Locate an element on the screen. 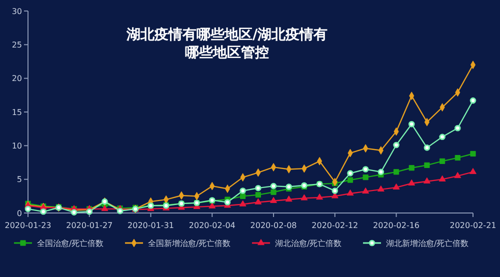 Image resolution: width=500 pixels, height=277 pixels. x-tick-label: 2020-01-31 is located at coordinates (151, 225).